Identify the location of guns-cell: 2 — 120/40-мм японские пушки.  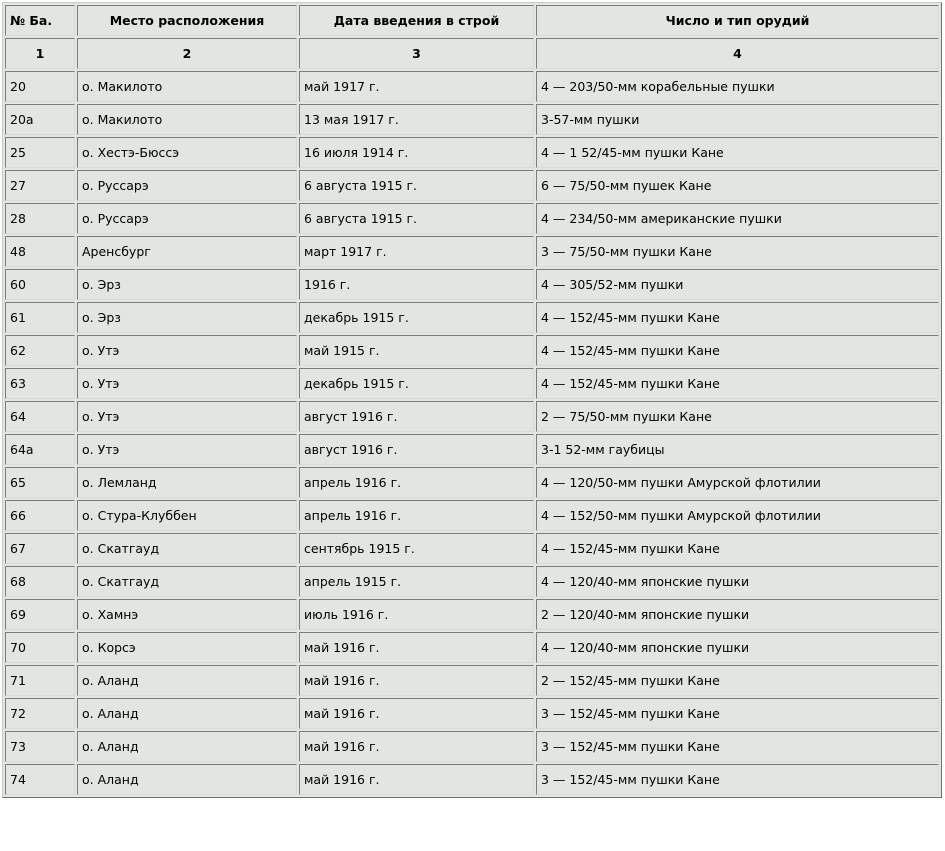
(737, 614).